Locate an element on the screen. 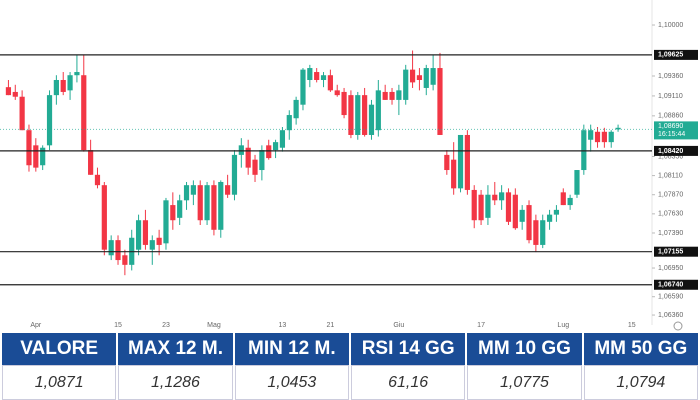 The height and width of the screenshot is (400, 700). x-tick-label: 23 is located at coordinates (166, 325).